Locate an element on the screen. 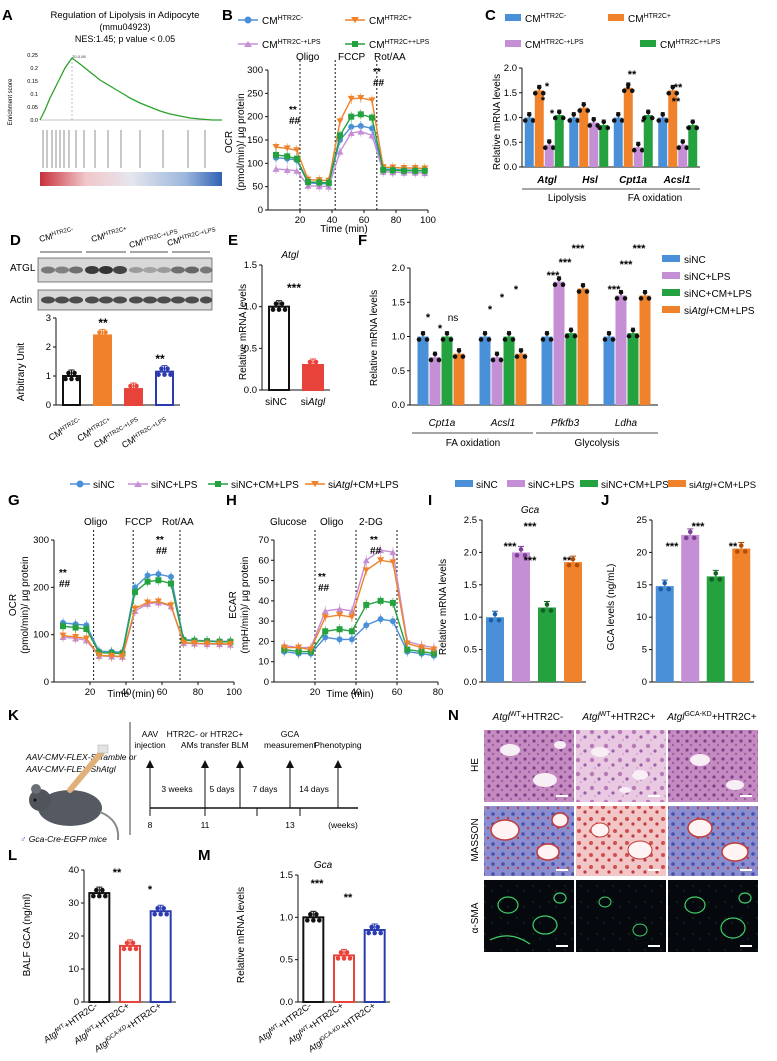 This screenshot has height=1061, width=777. panel-letter-h: H is located at coordinates (231, 500).